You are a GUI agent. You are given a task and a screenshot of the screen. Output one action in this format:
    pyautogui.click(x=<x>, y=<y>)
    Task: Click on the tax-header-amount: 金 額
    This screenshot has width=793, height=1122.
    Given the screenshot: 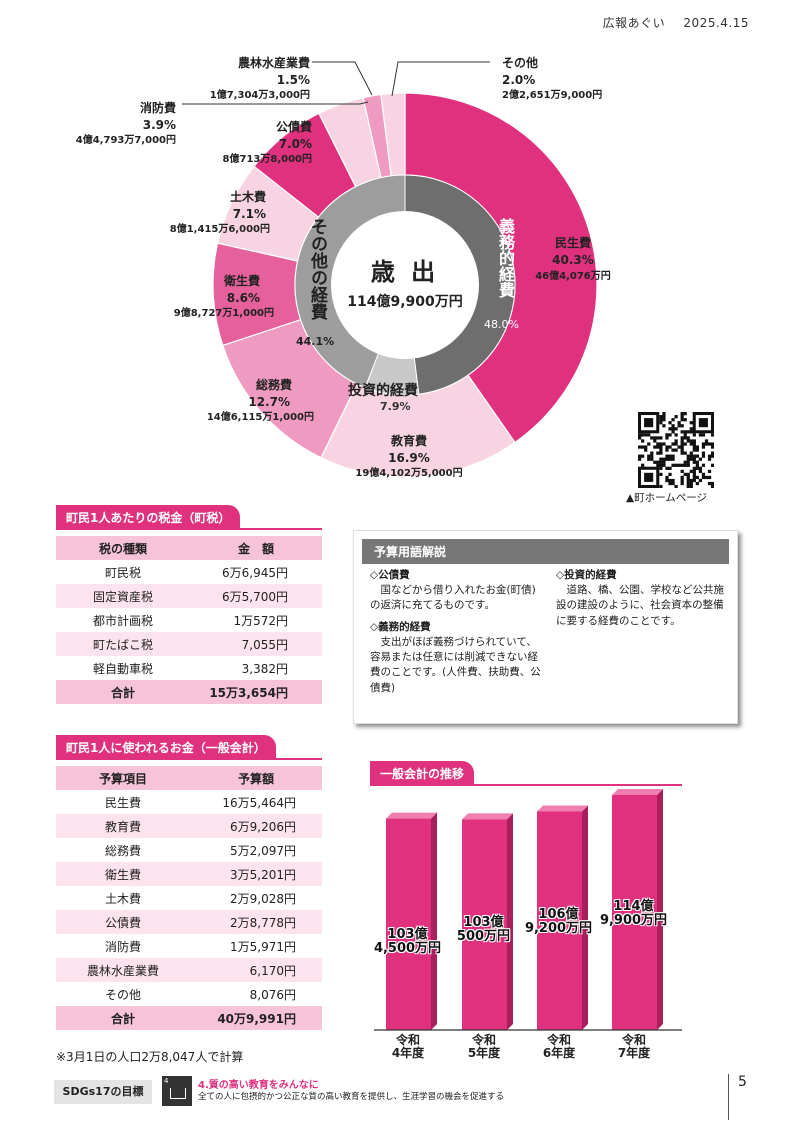 What is the action you would take?
    pyautogui.click(x=256, y=548)
    